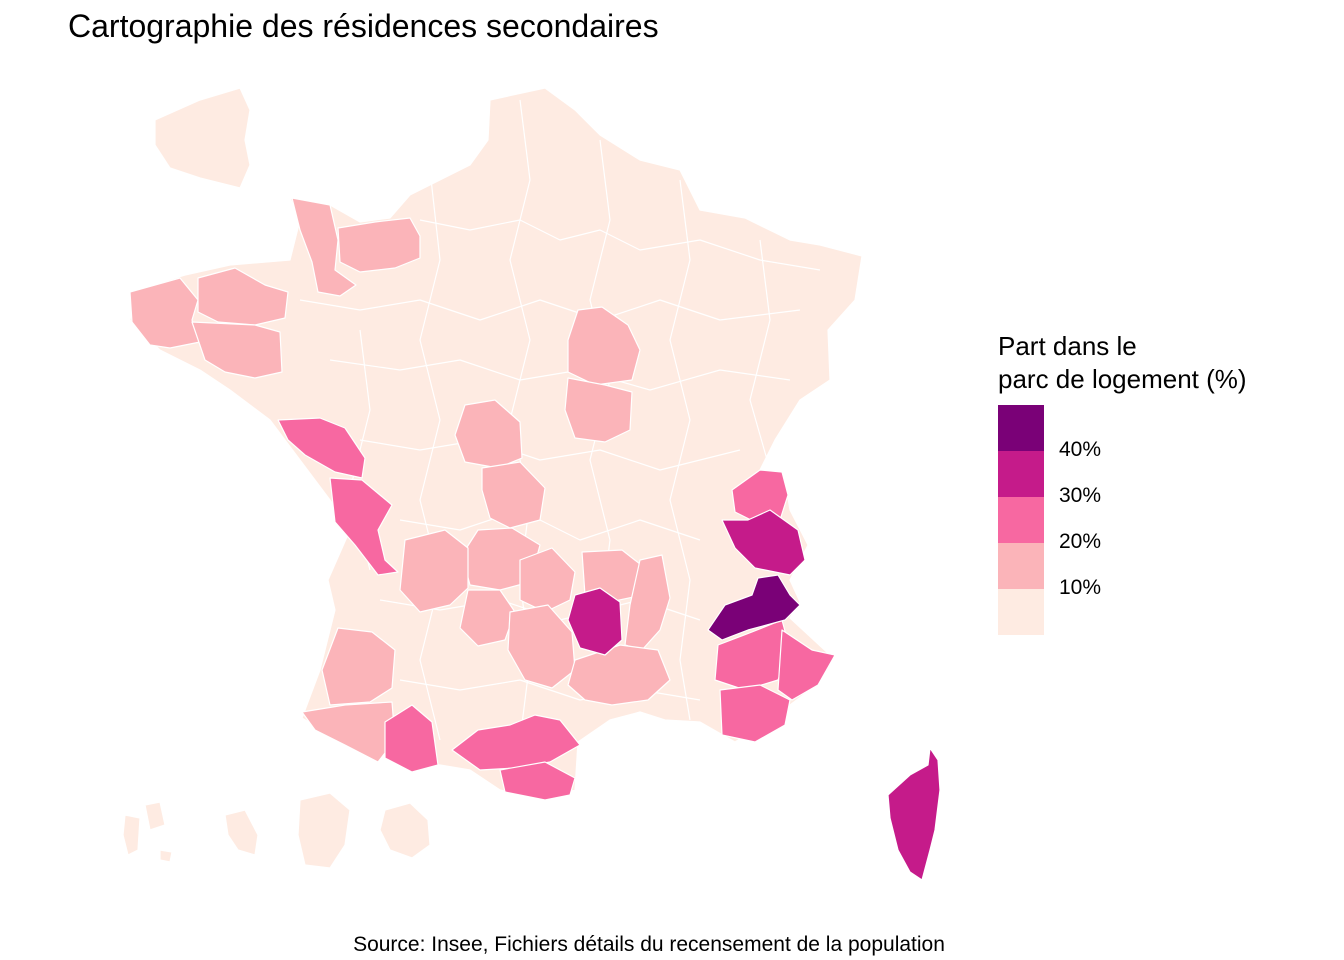 This screenshot has width=1344, height=960. I want to click on region-charente-maritime, so click(364, 526).